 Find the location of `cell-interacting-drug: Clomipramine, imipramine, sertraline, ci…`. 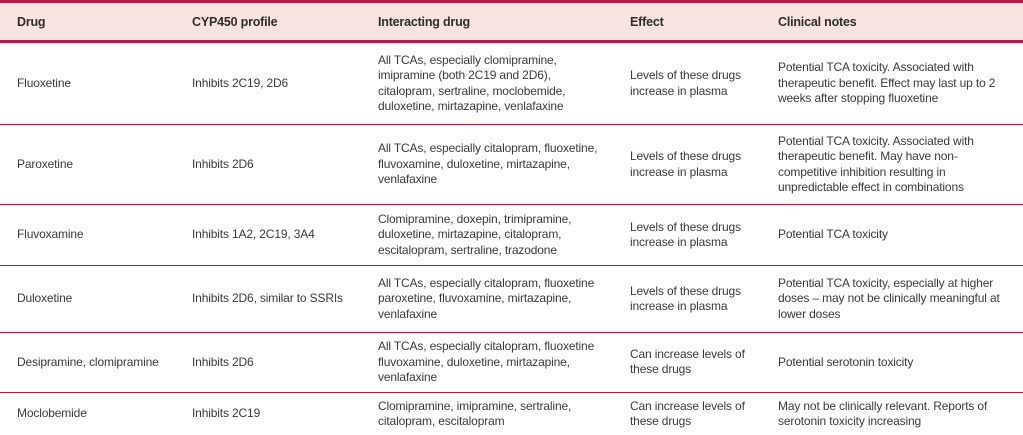

cell-interacting-drug: Clomipramine, imipramine, sertraline, ci… is located at coordinates (487, 413).